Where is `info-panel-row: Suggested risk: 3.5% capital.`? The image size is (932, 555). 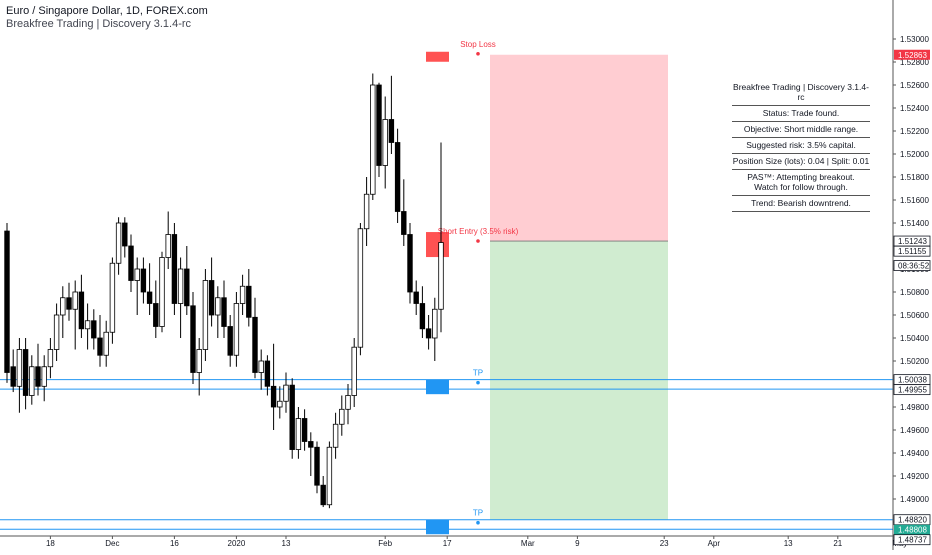 info-panel-row: Suggested risk: 3.5% capital. is located at coordinates (801, 146).